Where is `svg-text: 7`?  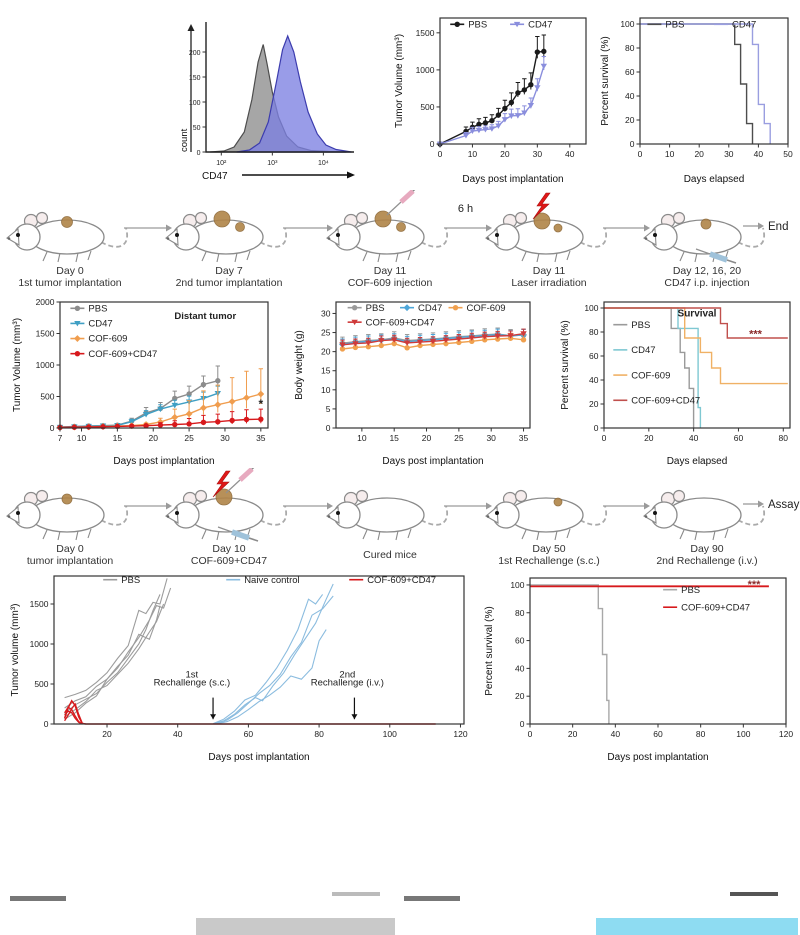 svg-text: 7 is located at coordinates (60, 438).